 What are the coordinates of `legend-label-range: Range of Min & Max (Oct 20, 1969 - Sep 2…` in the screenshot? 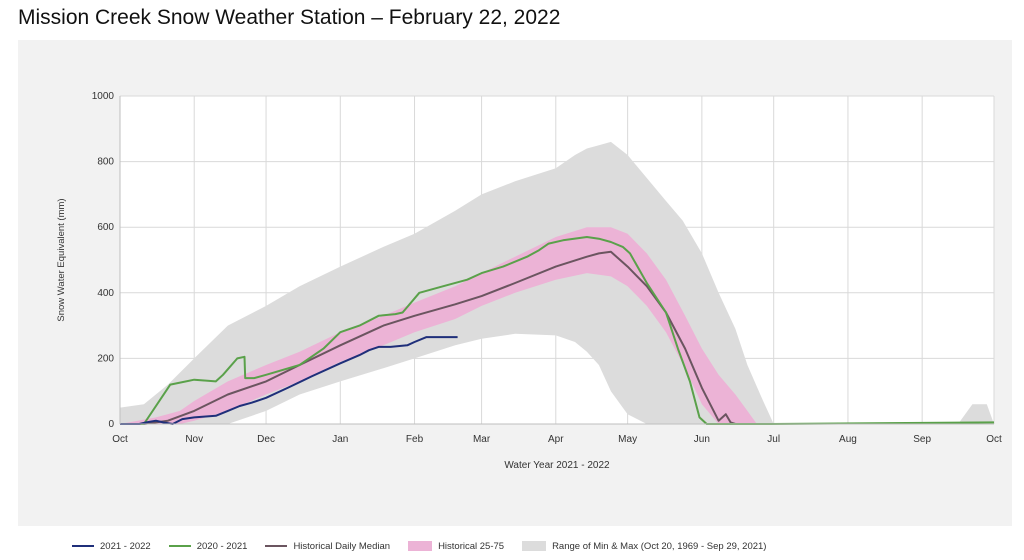 It's located at (659, 546).